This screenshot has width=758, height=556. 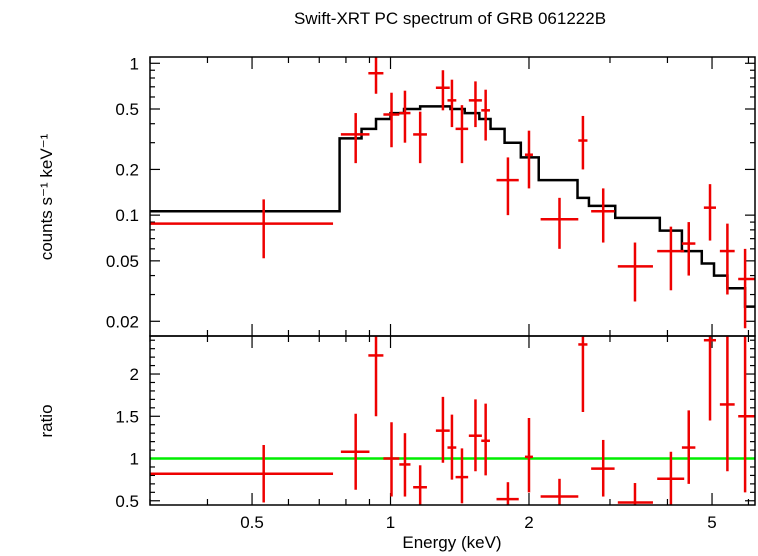 What do you see at coordinates (528, 522) in the screenshot?
I see `x-tick-label: 2` at bounding box center [528, 522].